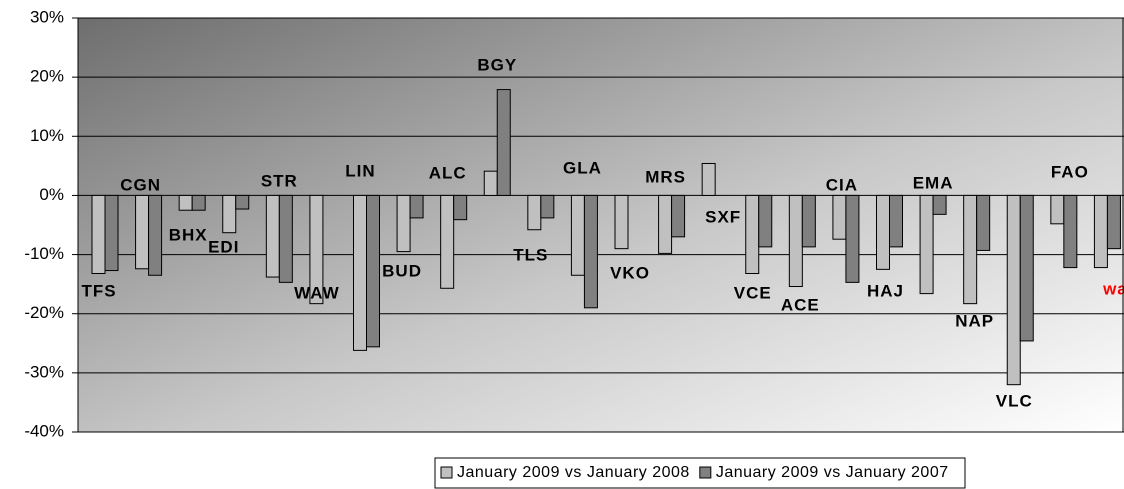 This screenshot has height=489, width=1124. What do you see at coordinates (360, 170) in the screenshot?
I see `category-label: LIN` at bounding box center [360, 170].